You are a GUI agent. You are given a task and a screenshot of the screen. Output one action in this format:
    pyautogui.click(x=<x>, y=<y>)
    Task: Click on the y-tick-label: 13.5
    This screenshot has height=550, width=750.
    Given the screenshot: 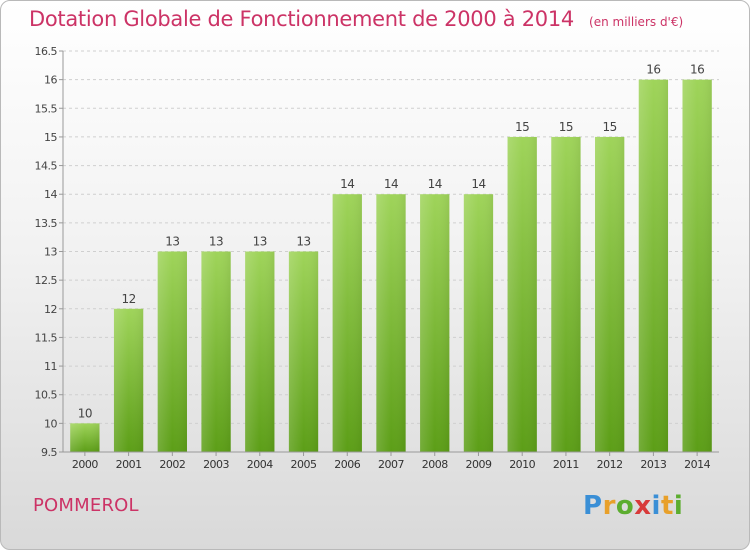 What is the action you would take?
    pyautogui.click(x=46, y=223)
    